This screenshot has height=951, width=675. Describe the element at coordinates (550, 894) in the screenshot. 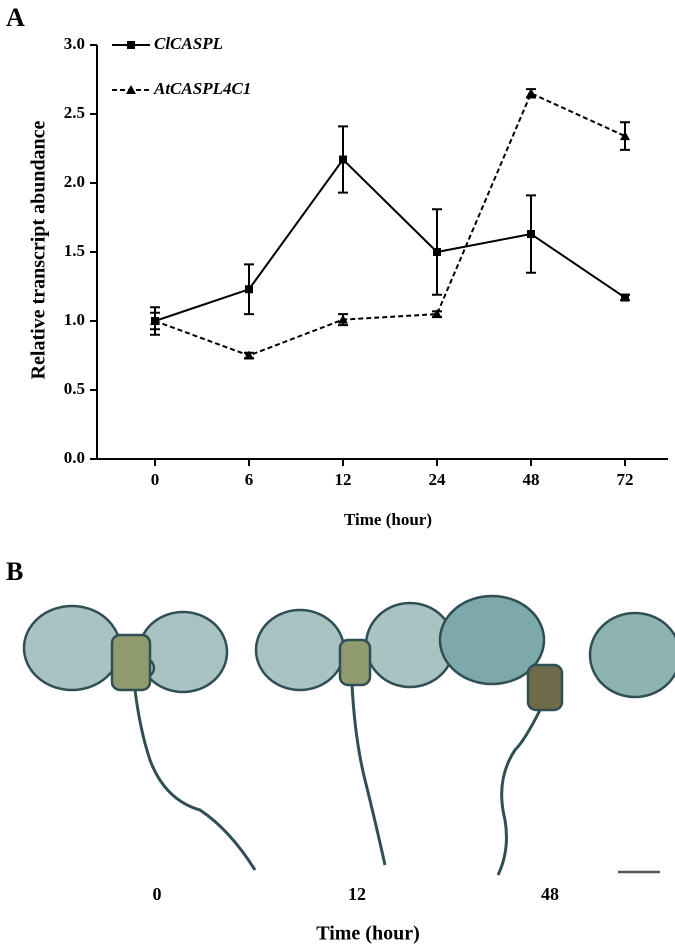

I see `photo-label: 48` at that location.